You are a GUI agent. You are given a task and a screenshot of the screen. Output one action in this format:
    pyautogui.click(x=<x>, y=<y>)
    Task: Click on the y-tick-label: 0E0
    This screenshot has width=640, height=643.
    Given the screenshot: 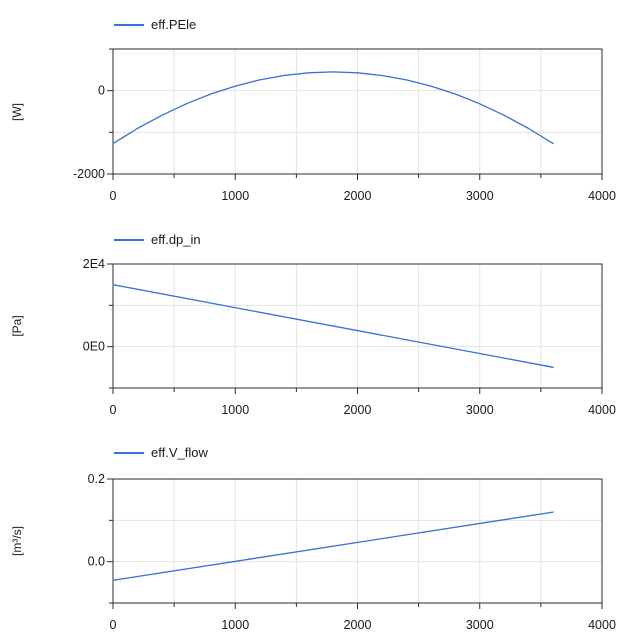 What is the action you would take?
    pyautogui.click(x=94, y=347)
    